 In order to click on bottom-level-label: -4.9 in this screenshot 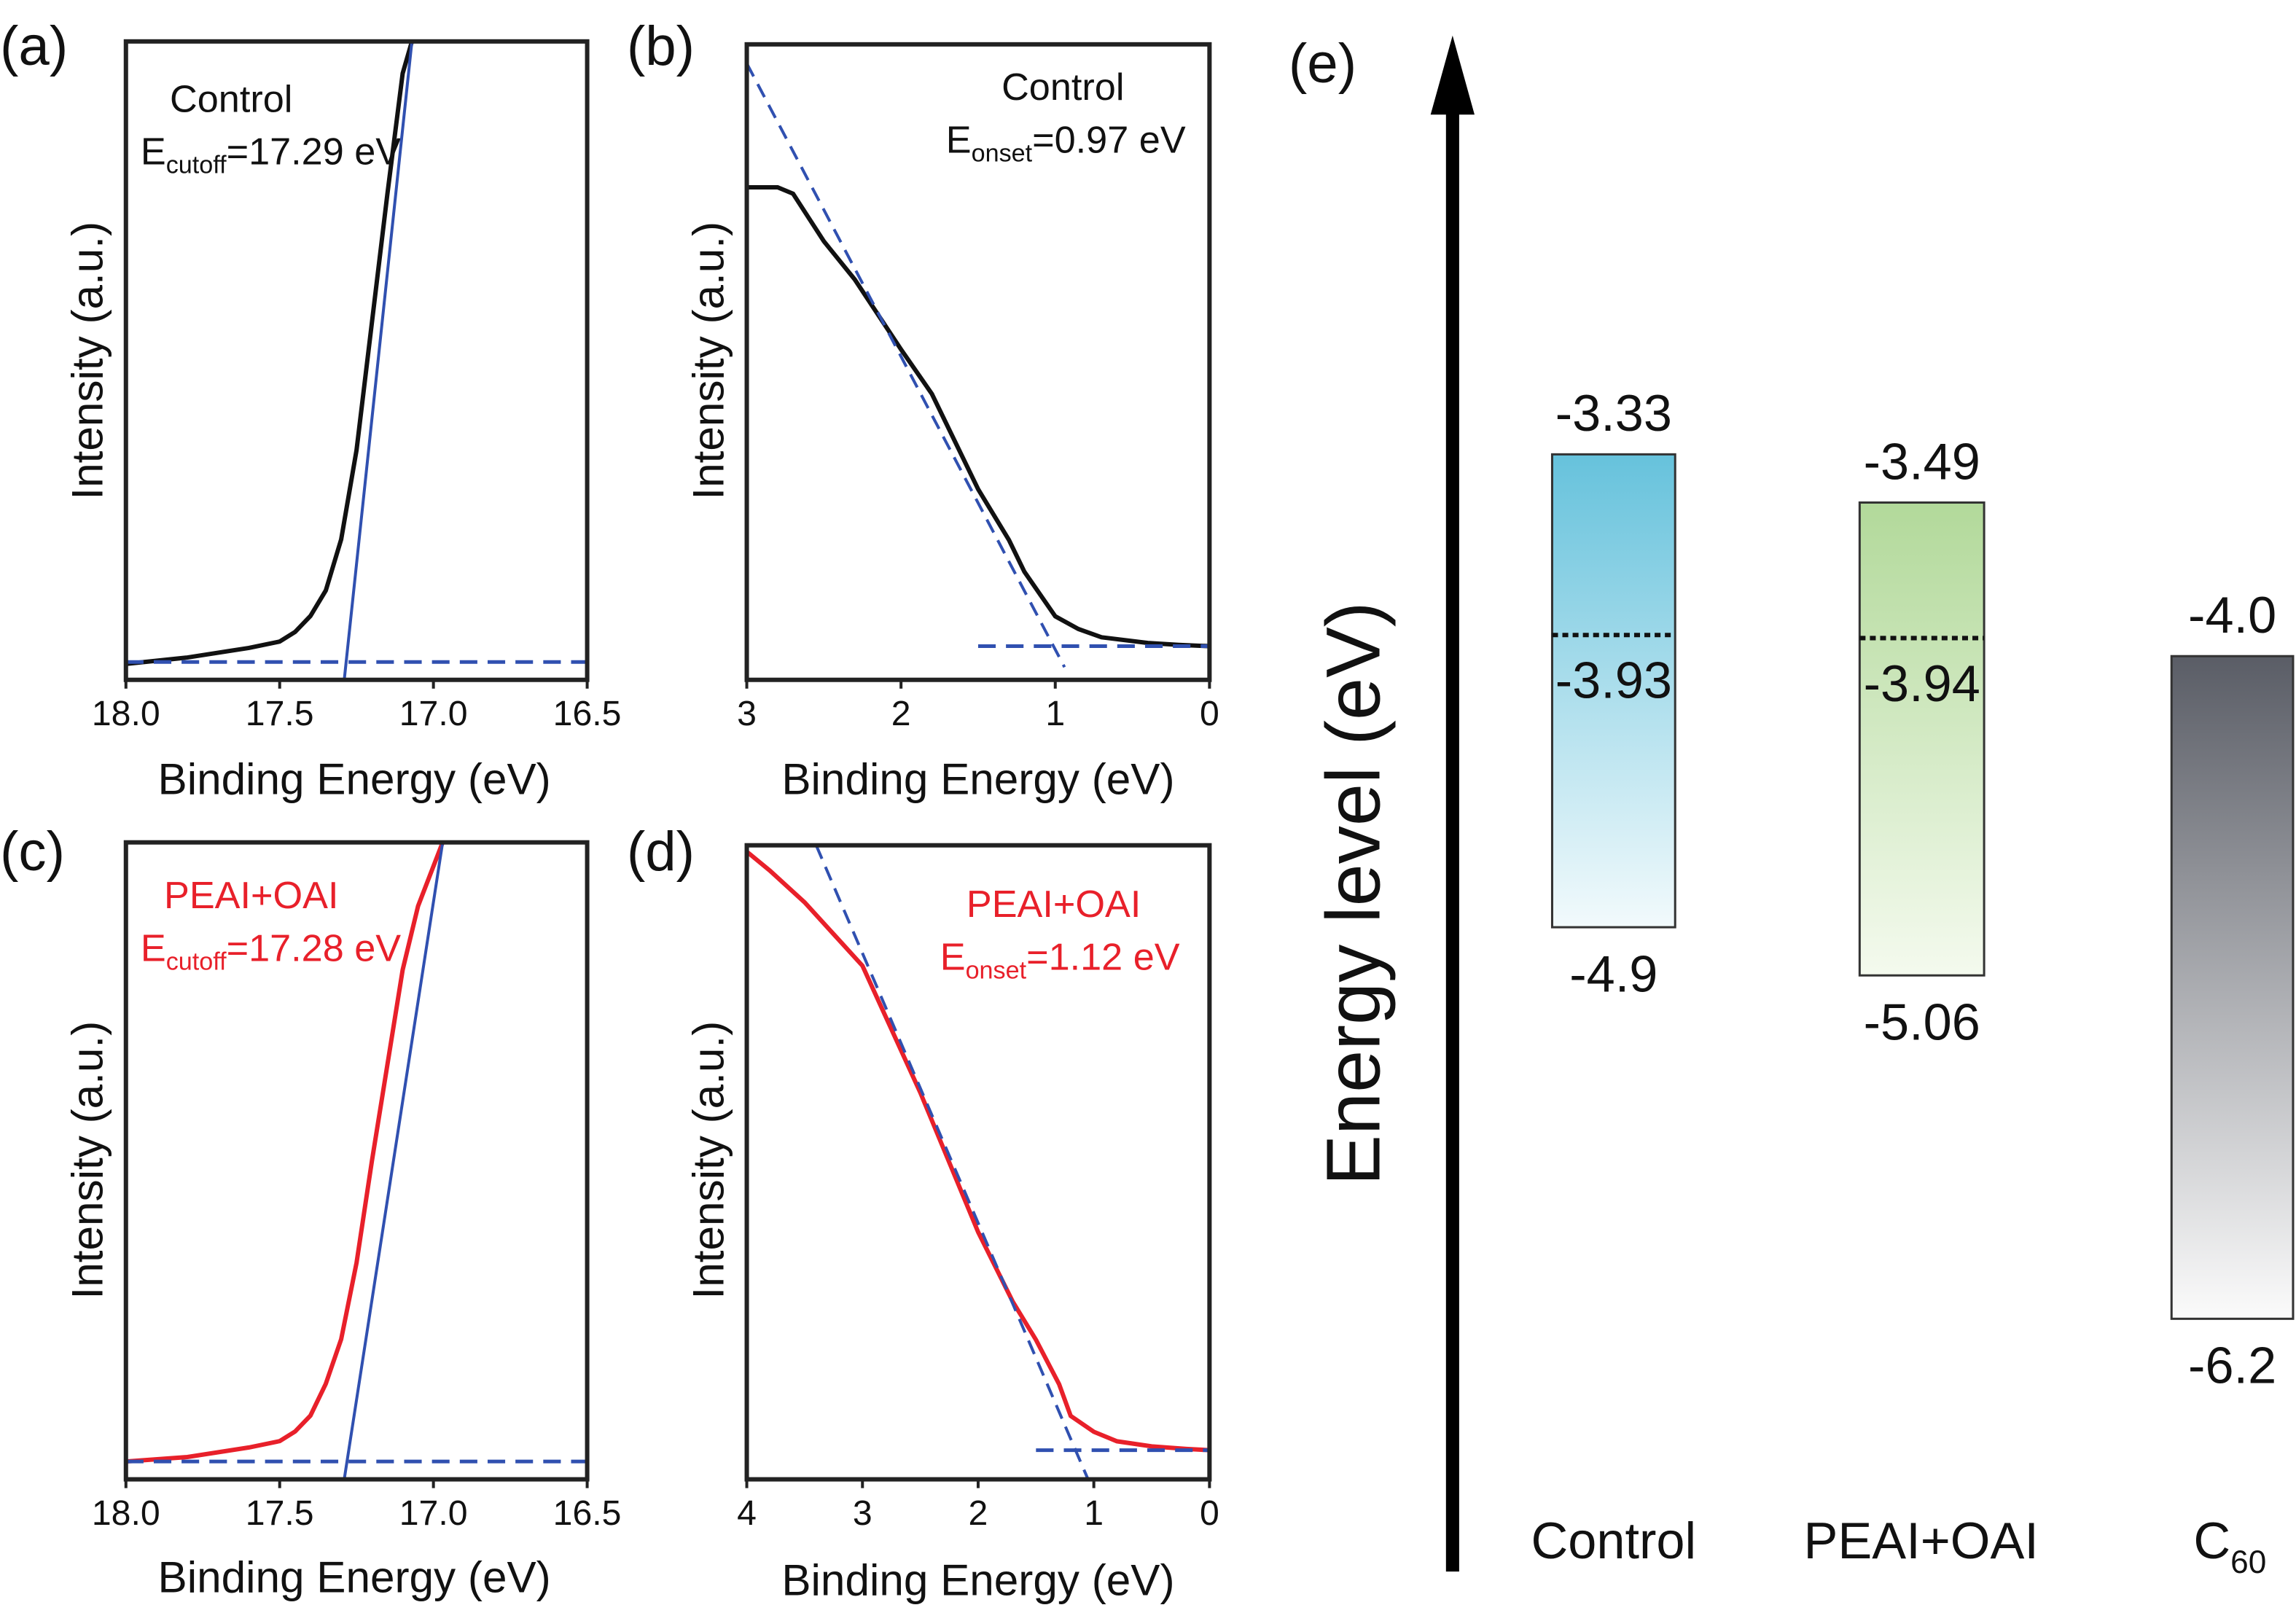, I will do `click(1613, 974)`.